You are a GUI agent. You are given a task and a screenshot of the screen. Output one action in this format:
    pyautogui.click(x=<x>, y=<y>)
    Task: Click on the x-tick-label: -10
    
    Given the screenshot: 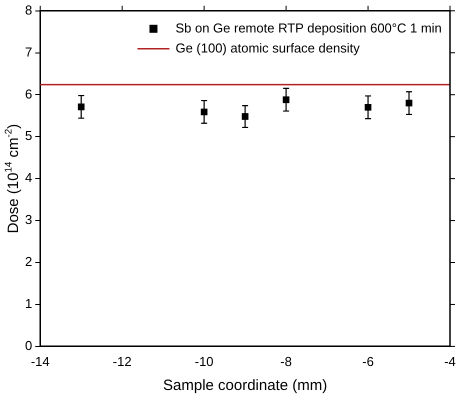 What is the action you would take?
    pyautogui.click(x=204, y=361)
    